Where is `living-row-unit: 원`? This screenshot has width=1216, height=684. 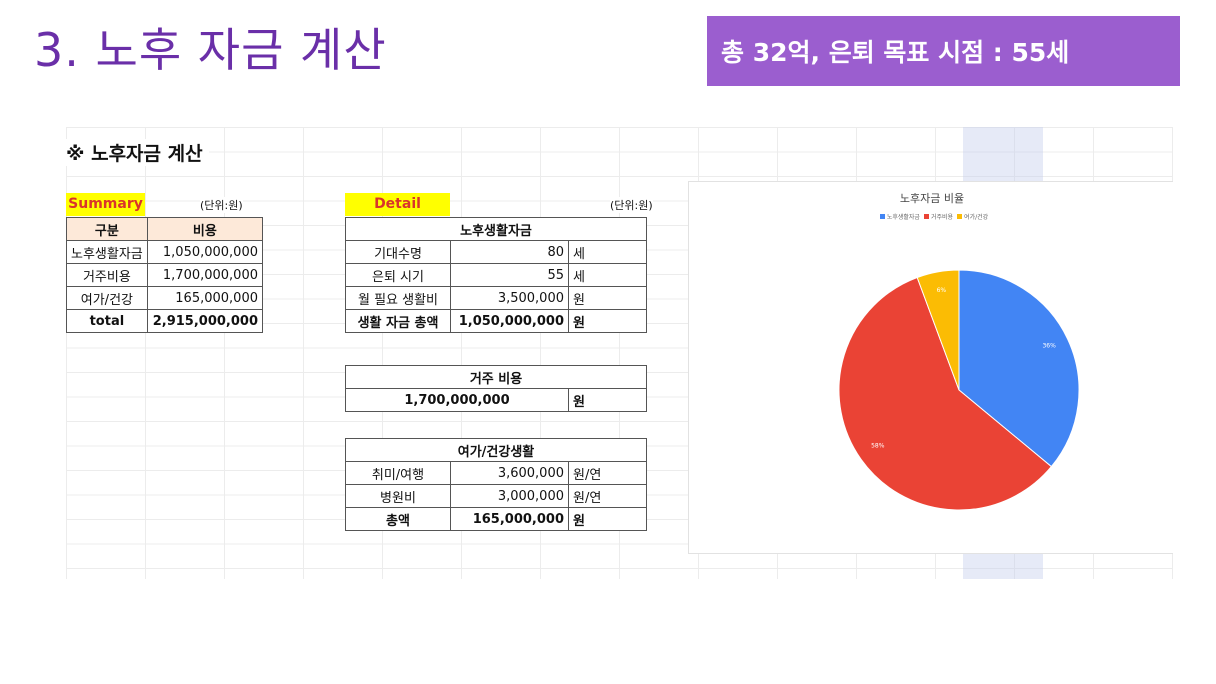
living-row-unit: 원 is located at coordinates (607, 298).